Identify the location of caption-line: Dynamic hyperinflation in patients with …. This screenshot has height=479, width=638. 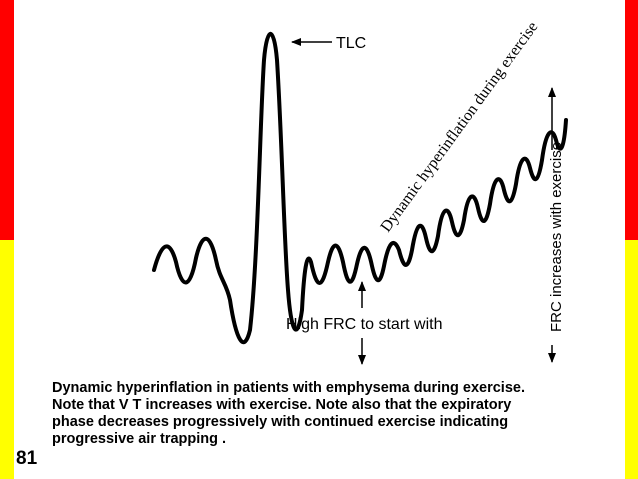
(288, 388).